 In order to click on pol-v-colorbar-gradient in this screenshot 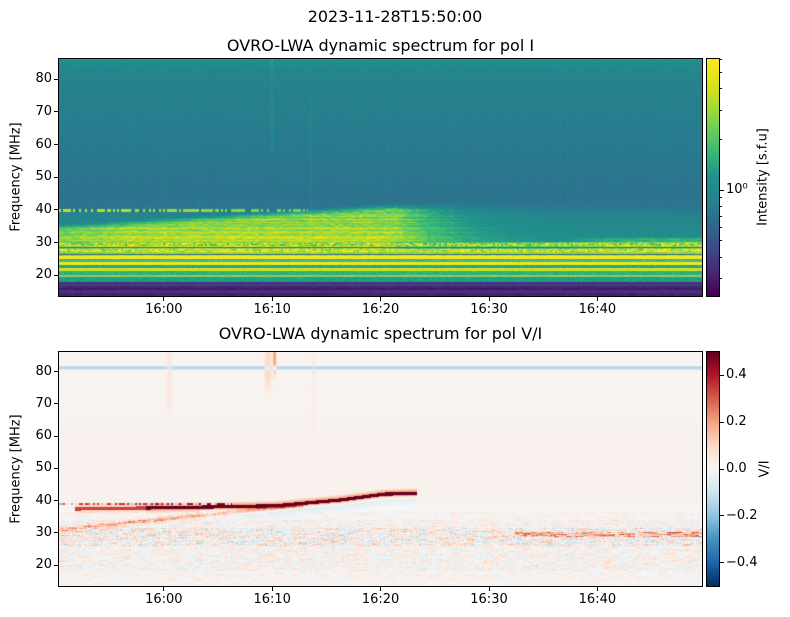, I will do `click(713, 469)`.